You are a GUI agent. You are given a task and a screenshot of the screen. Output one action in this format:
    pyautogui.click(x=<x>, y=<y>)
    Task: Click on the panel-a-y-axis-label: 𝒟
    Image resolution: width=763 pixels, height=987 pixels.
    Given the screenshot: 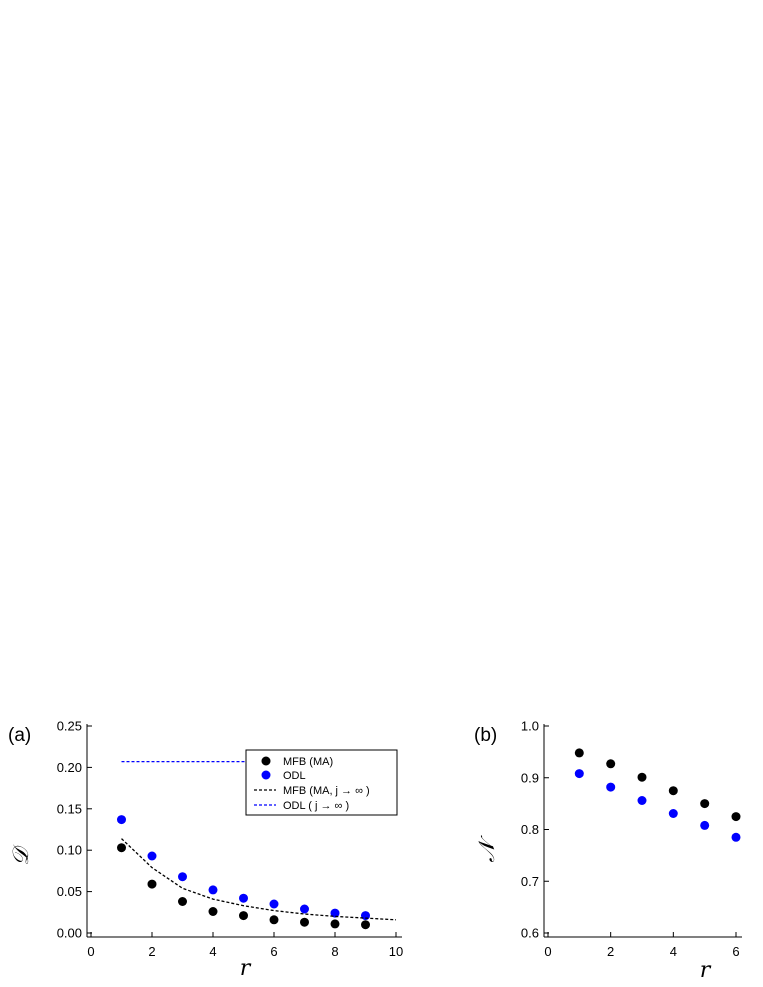 What is the action you would take?
    pyautogui.click(x=21, y=855)
    